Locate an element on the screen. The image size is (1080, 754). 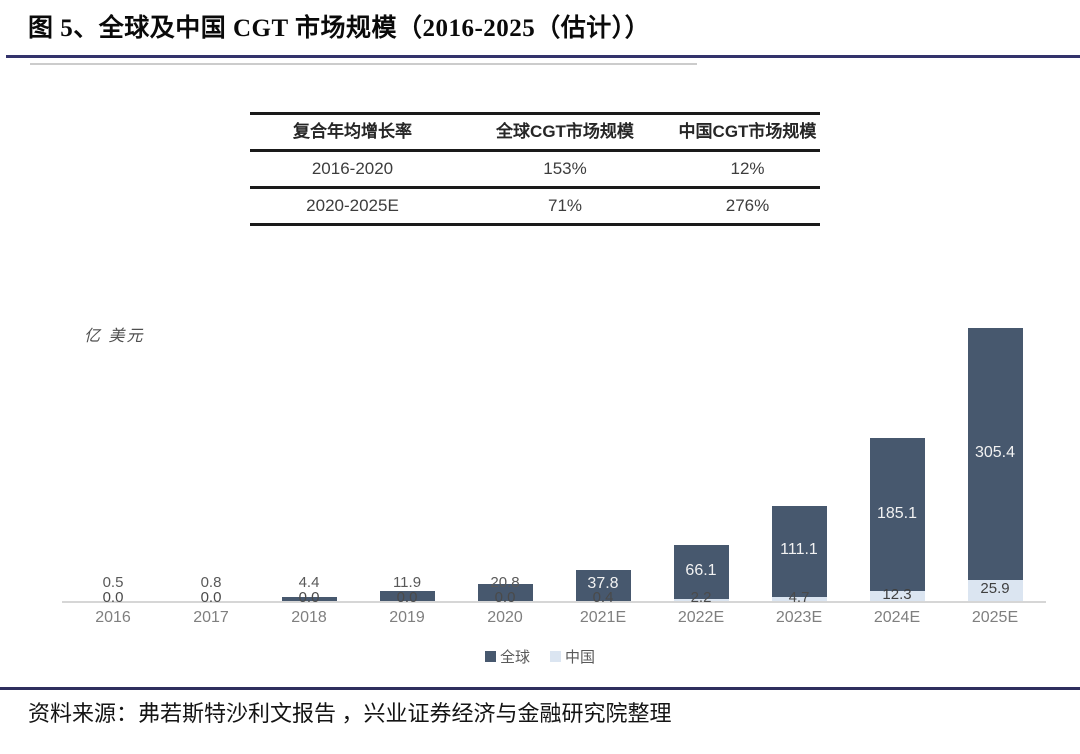
title-divider-line is located at coordinates (543, 56).